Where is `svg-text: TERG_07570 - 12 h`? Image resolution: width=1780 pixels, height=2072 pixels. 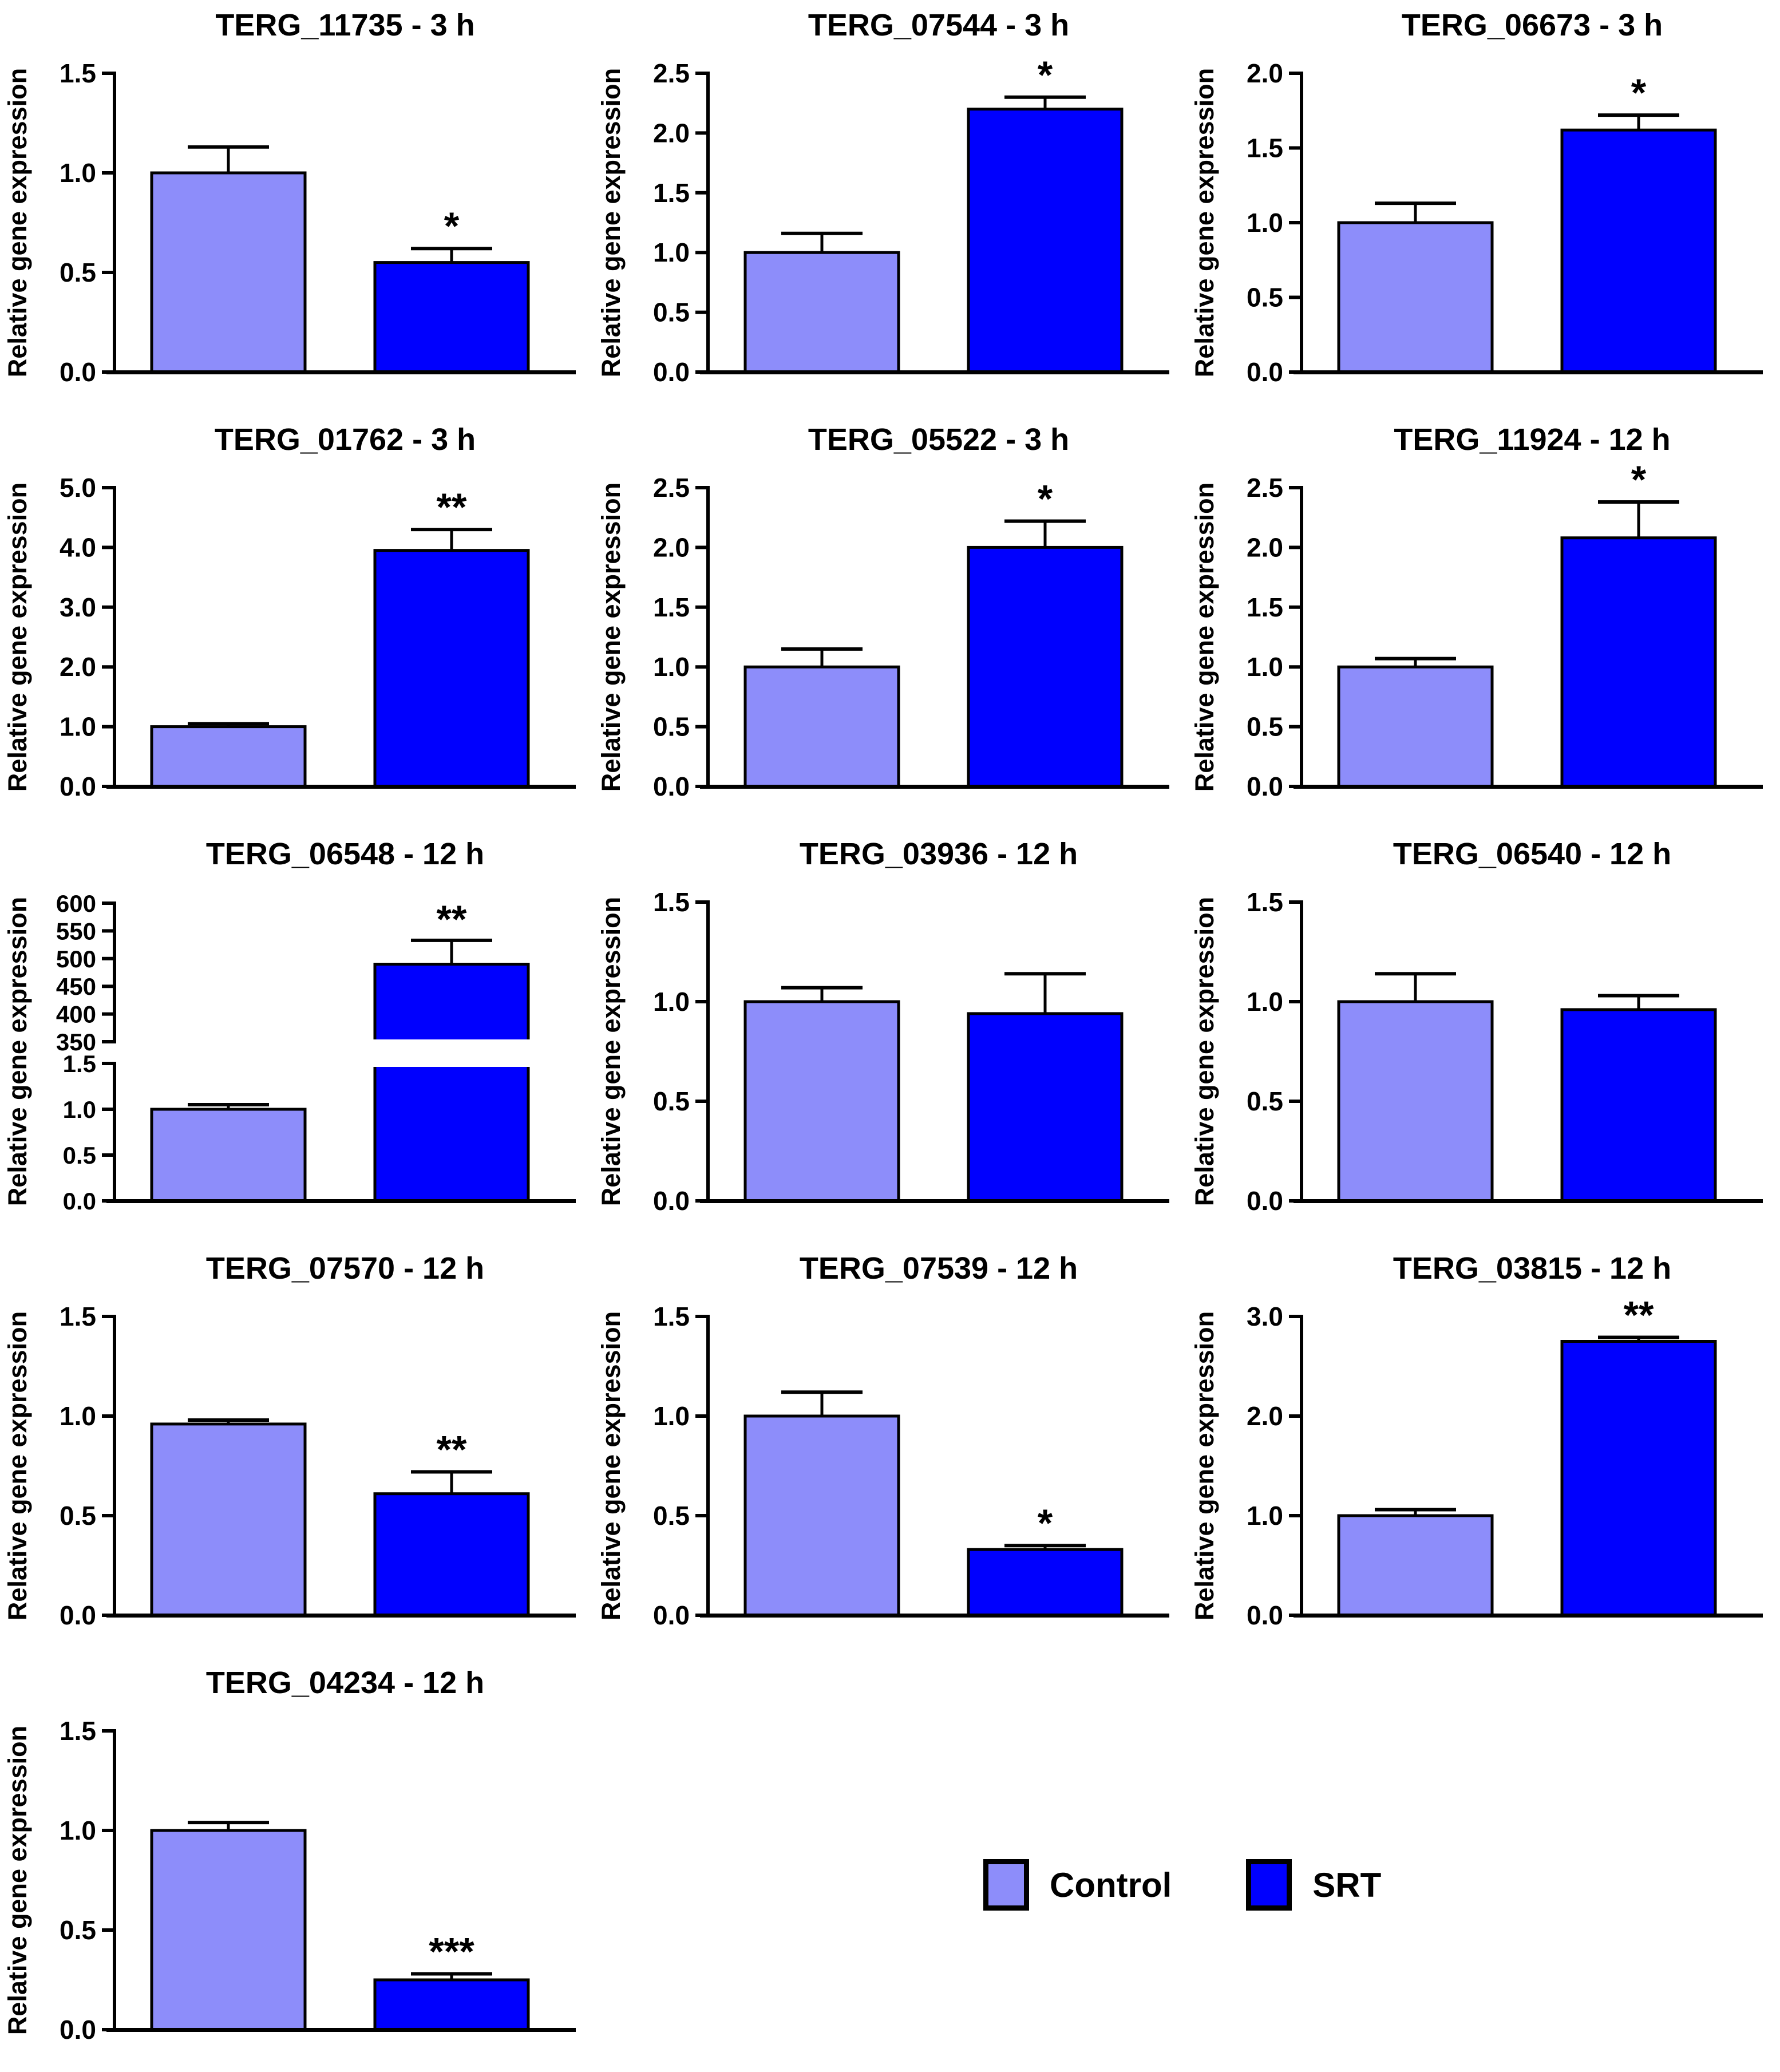 svg-text: TERG_07570 - 12 h is located at coordinates (345, 1268).